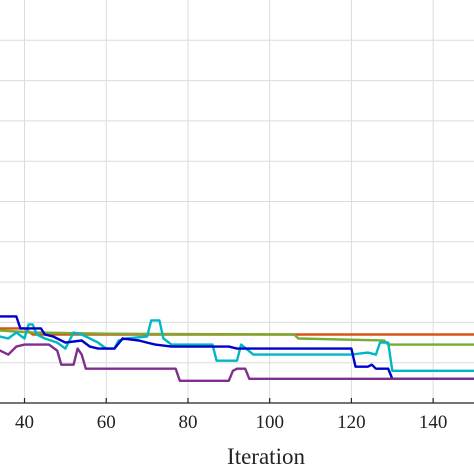 The image size is (474, 474). Describe the element at coordinates (269, 422) in the screenshot. I see `x-tick-label-100: 100` at that location.